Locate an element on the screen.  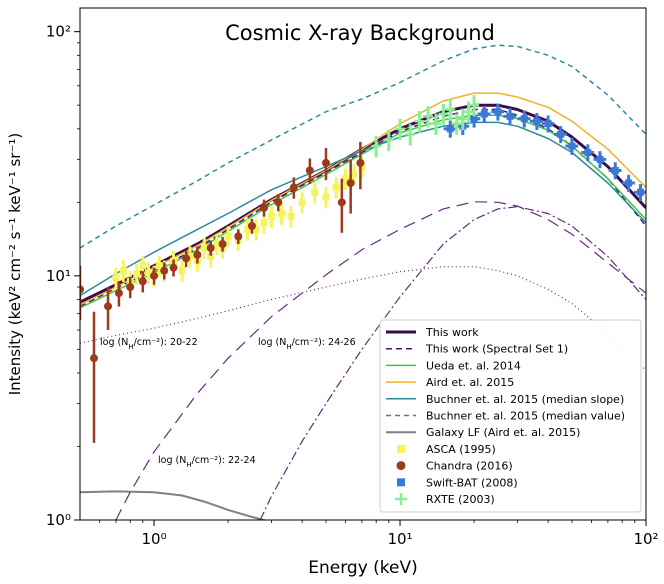
annotation-nh-24-26: log (NH/cm⁻²): 24-26 is located at coordinates (307, 344).